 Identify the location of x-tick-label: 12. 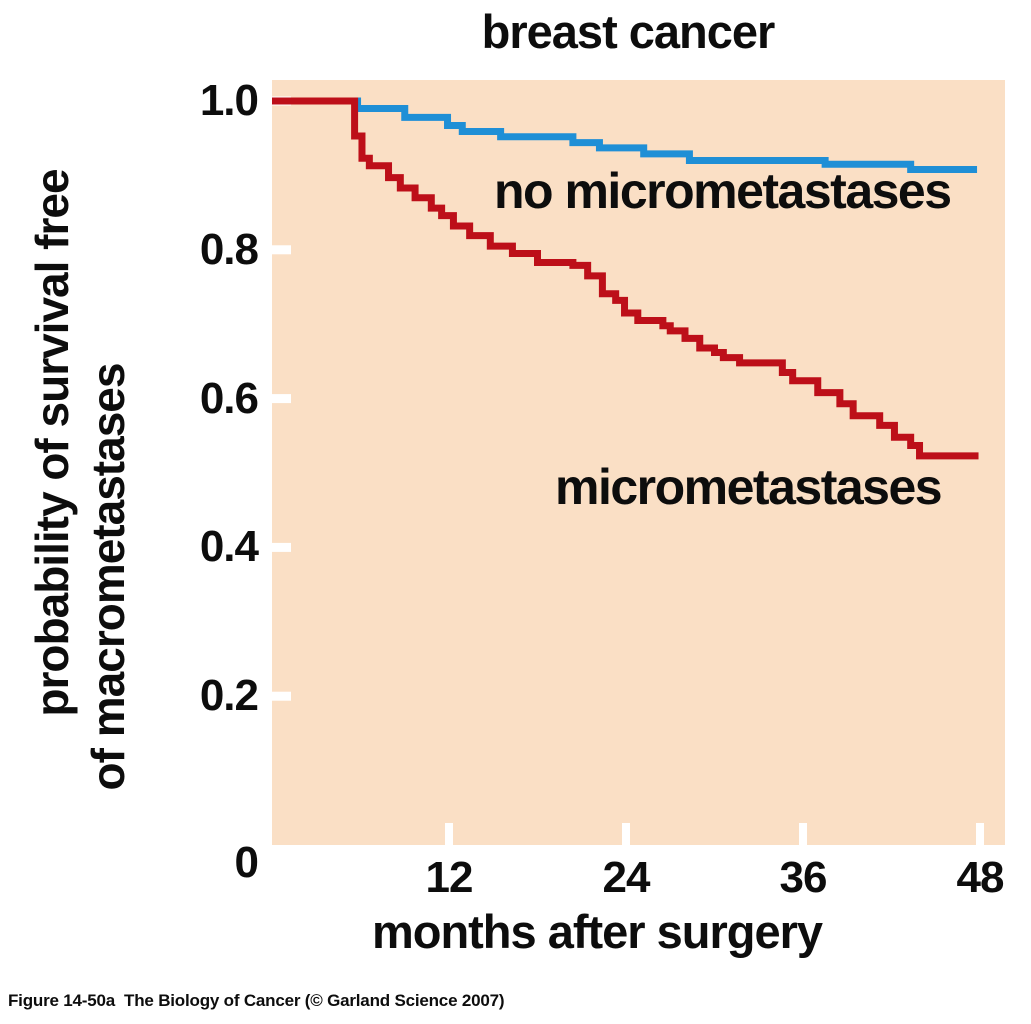
(449, 877).